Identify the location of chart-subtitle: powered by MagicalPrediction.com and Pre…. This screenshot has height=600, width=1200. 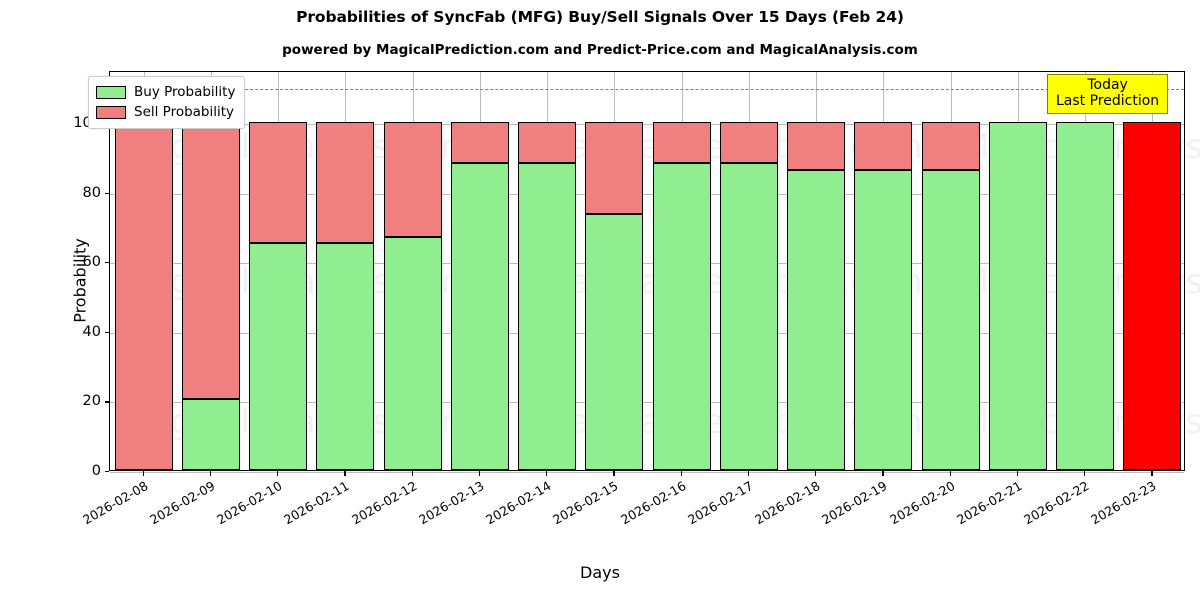
(600, 50).